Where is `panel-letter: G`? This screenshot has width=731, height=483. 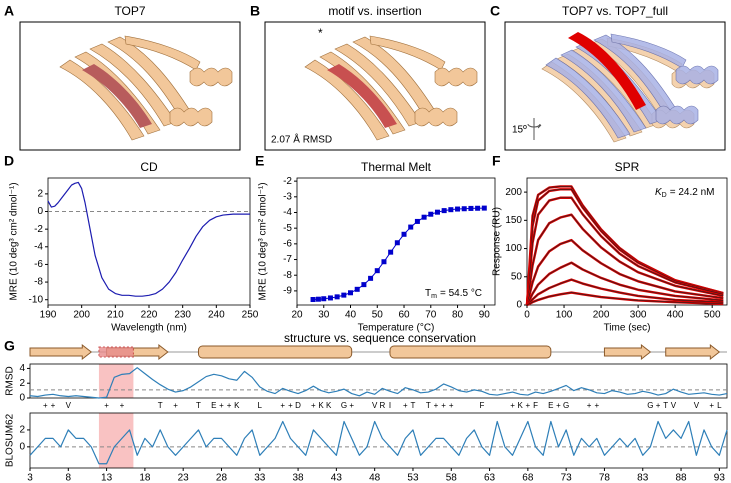
panel-letter: G is located at coordinates (9, 346).